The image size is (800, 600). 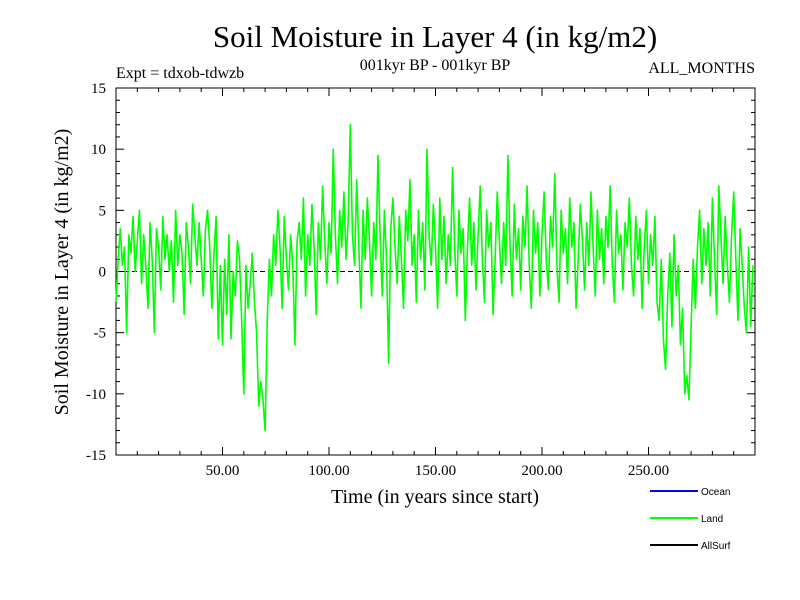 What do you see at coordinates (648, 471) in the screenshot?
I see `x-tick-label: 250.00` at bounding box center [648, 471].